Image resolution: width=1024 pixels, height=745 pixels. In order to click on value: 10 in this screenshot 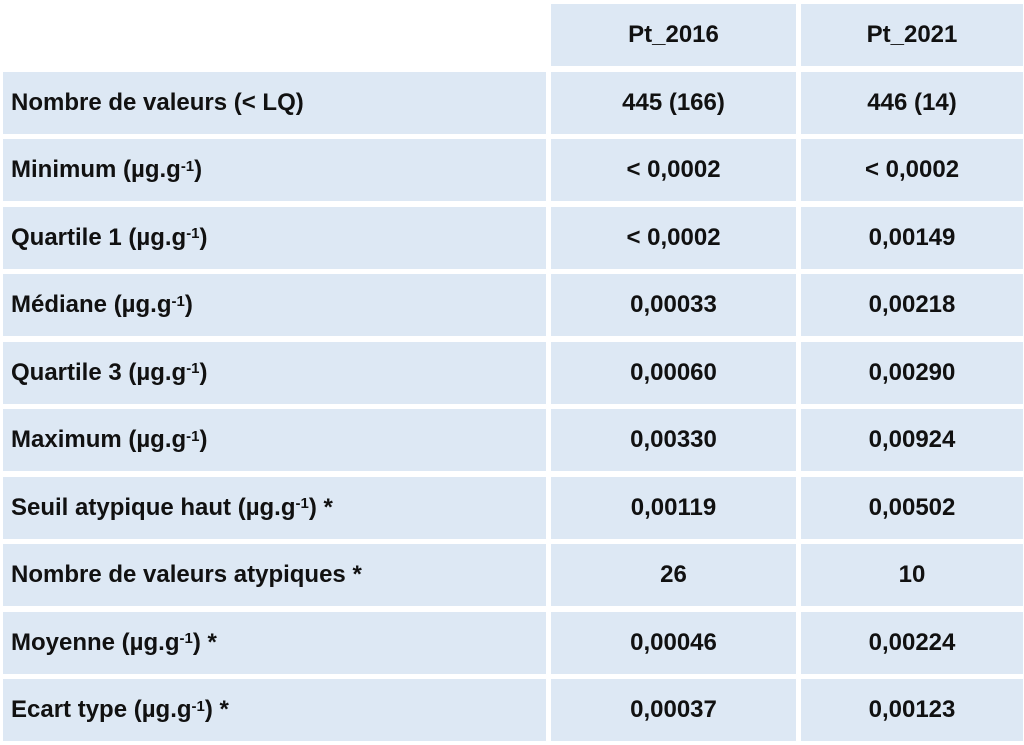, I will do `click(912, 574)`.